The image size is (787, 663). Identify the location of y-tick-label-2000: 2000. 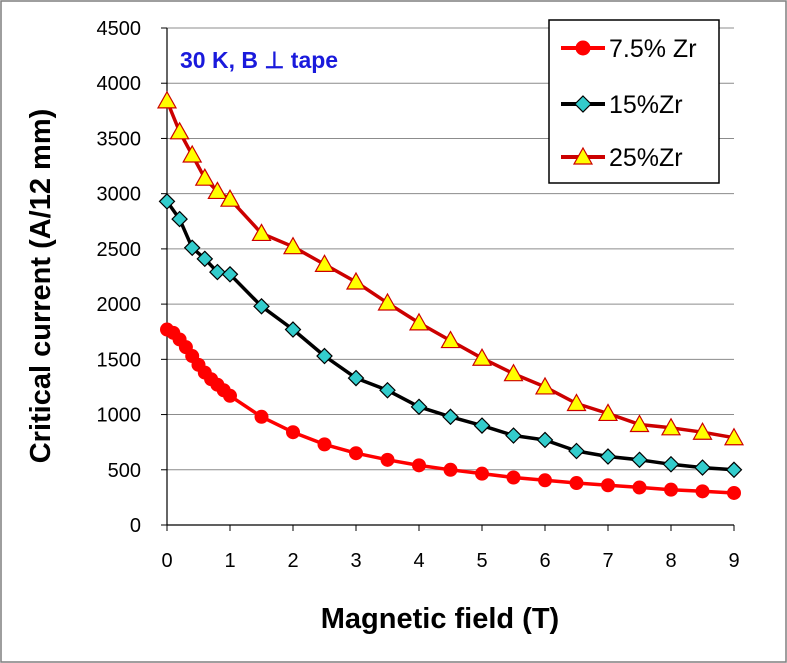
(119, 305).